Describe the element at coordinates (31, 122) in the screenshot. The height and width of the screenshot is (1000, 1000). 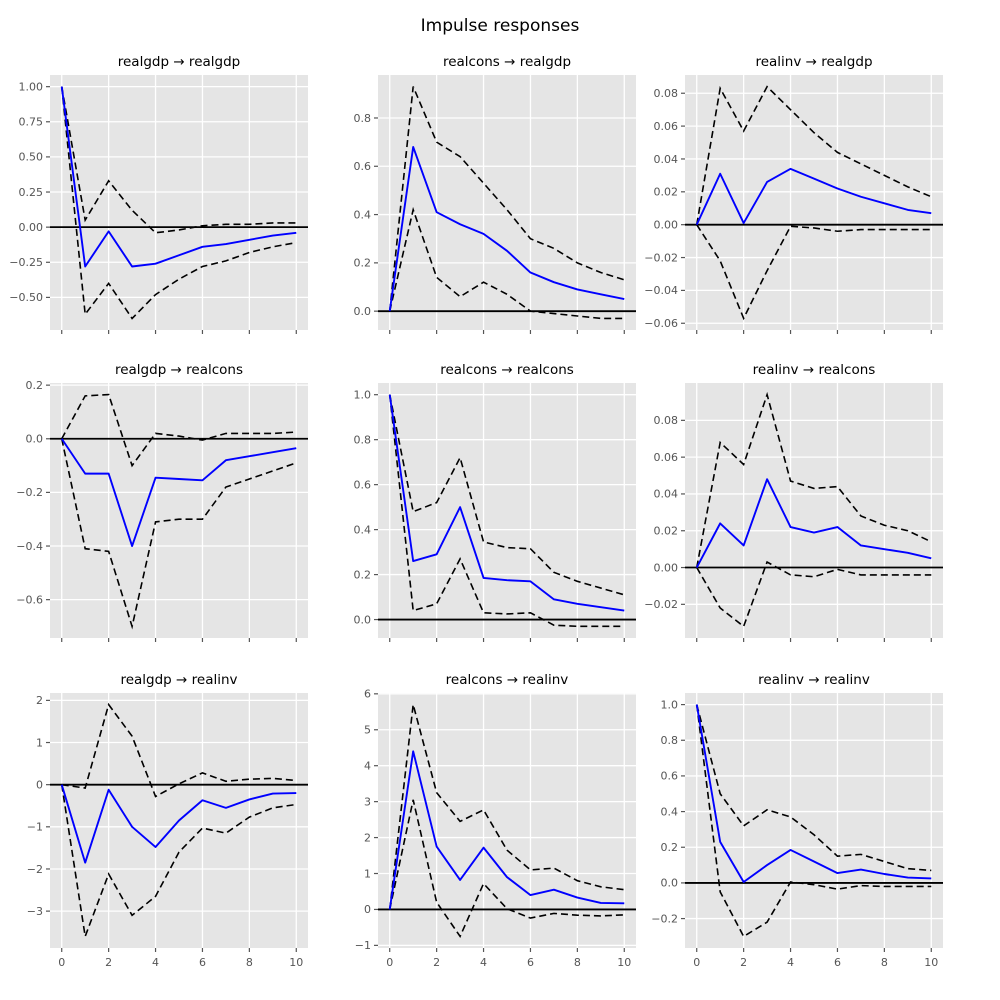
I see `y-tick-label: 0.75` at that location.